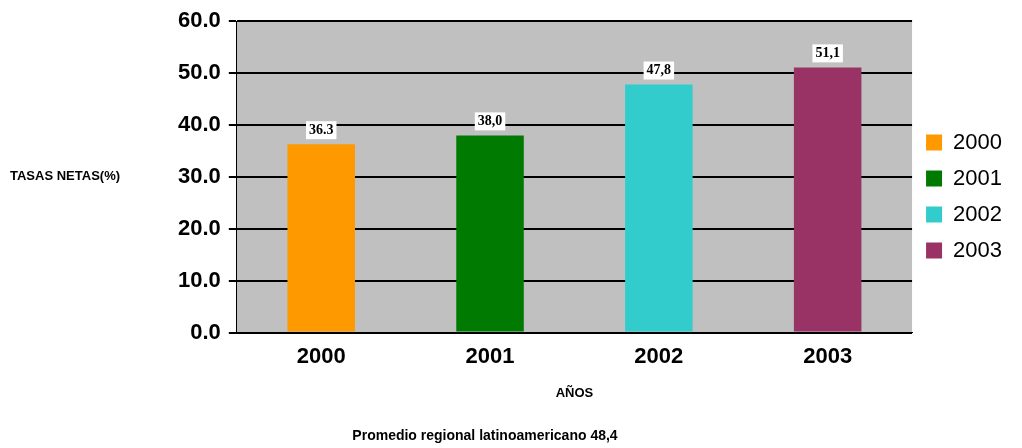 The width and height of the screenshot is (1022, 448). I want to click on data-label: 38,0, so click(490, 120).